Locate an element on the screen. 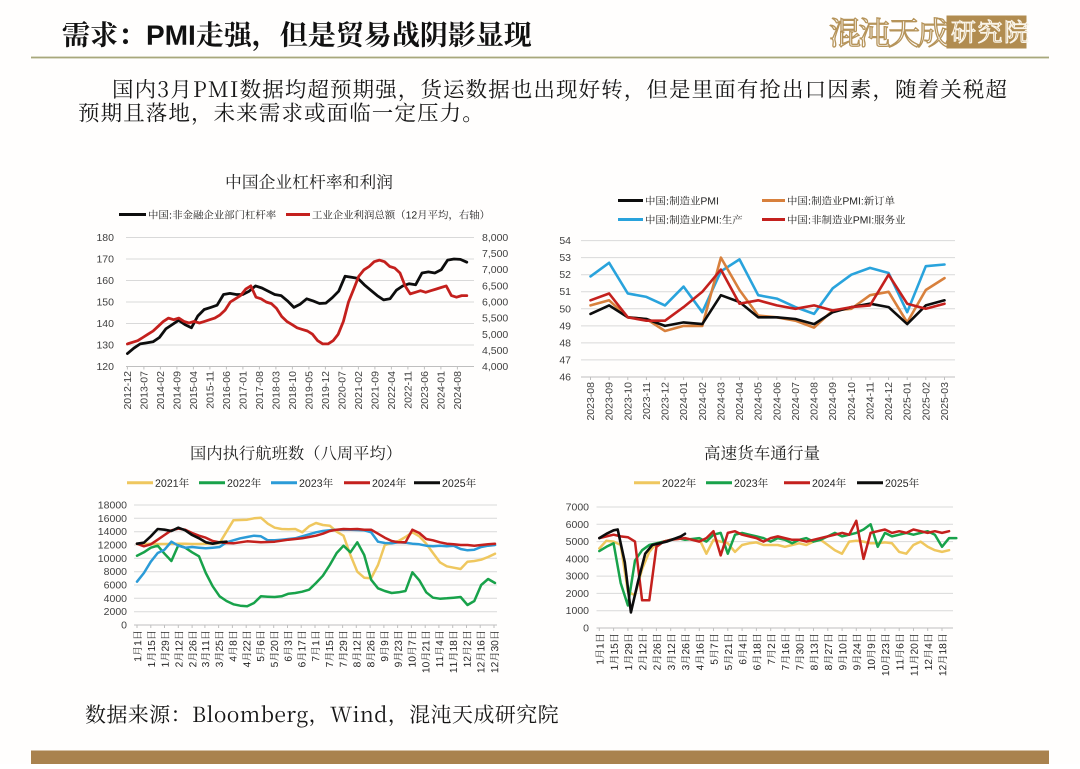 The image size is (1080, 769). svg-text: 2024-05 is located at coordinates (759, 401).